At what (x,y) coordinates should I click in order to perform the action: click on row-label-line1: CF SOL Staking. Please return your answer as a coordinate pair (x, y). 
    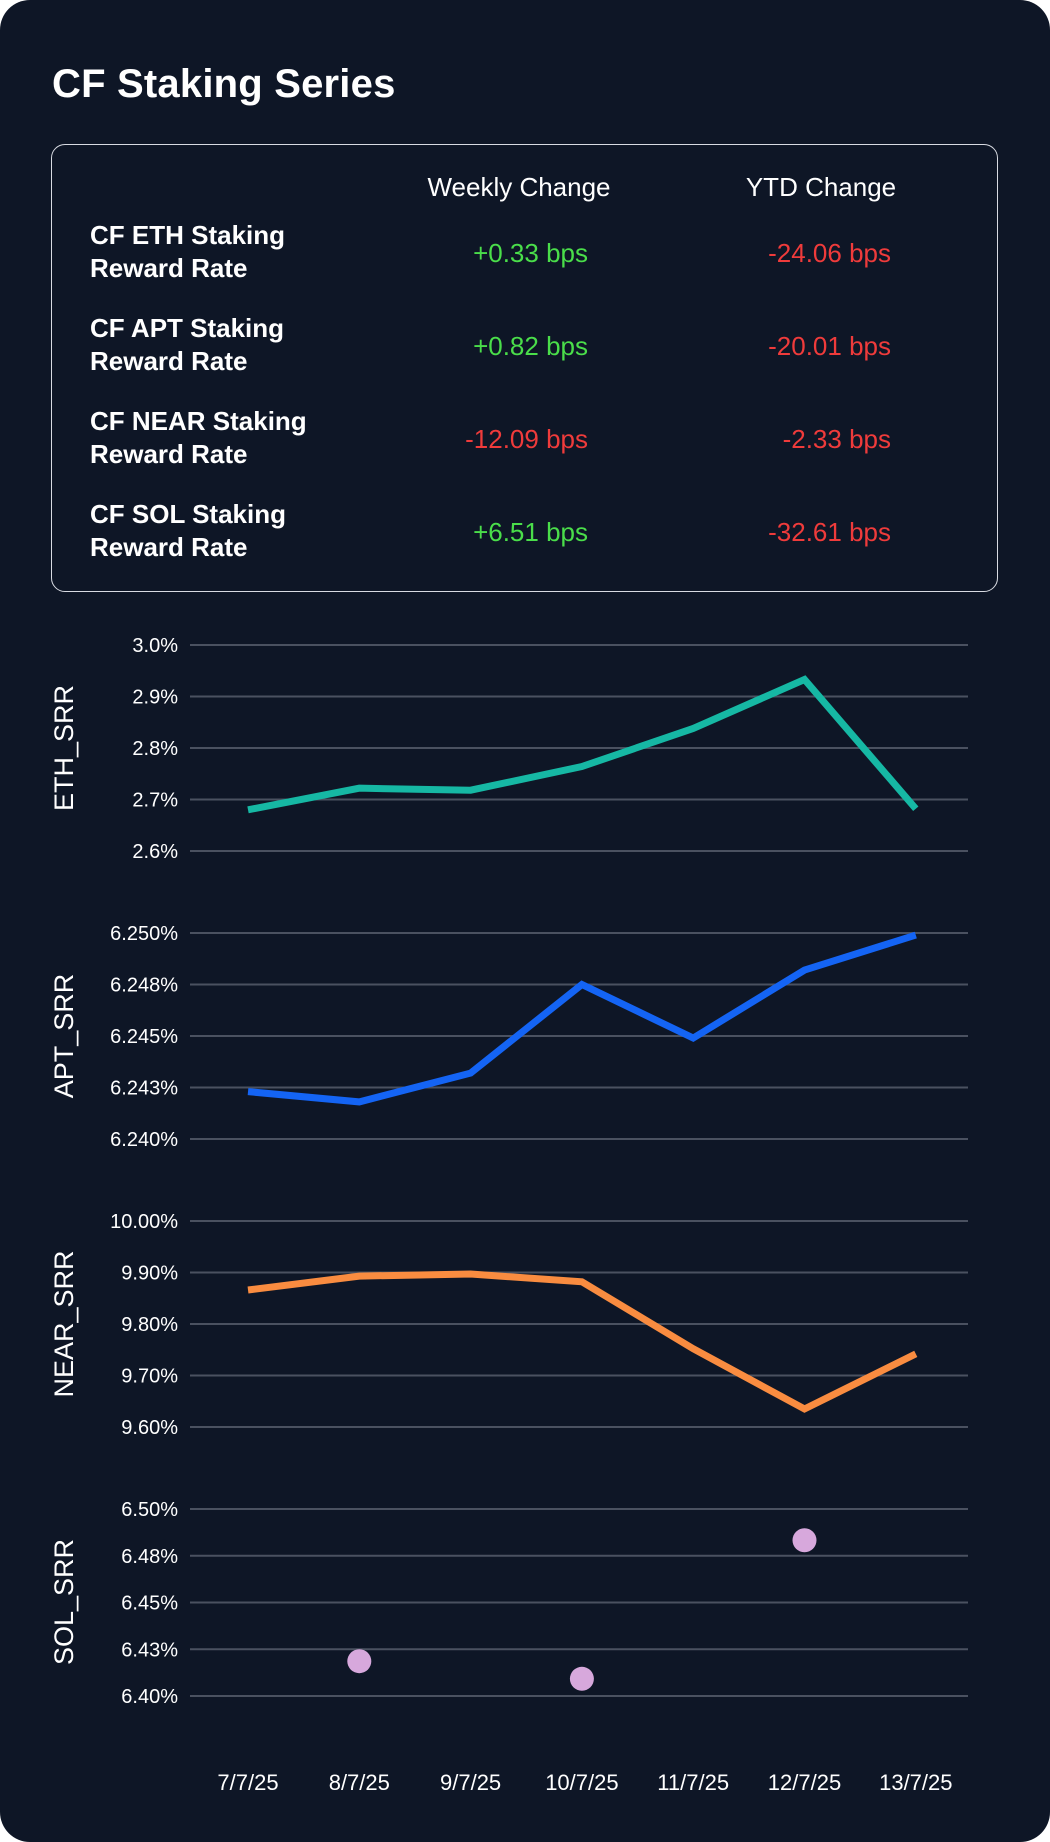
    Looking at the image, I should click on (188, 514).